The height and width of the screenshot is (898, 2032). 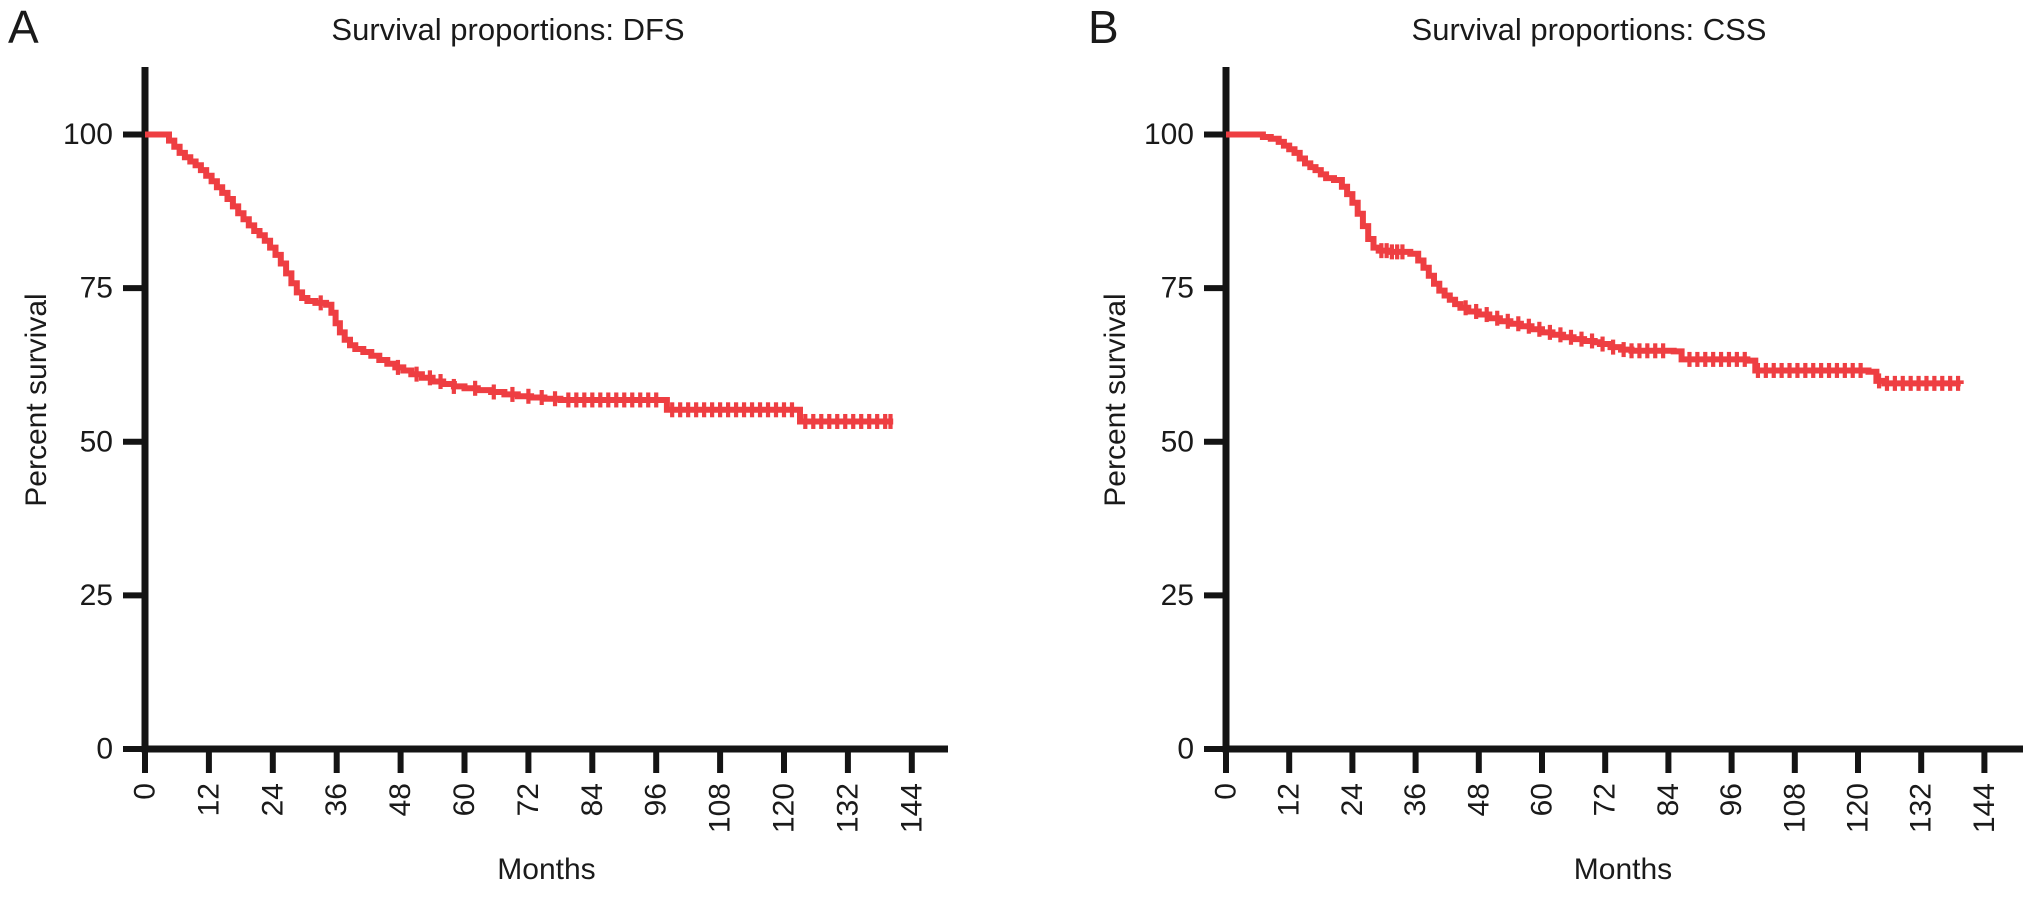 I want to click on panel-a-letter: A, so click(x=23, y=27).